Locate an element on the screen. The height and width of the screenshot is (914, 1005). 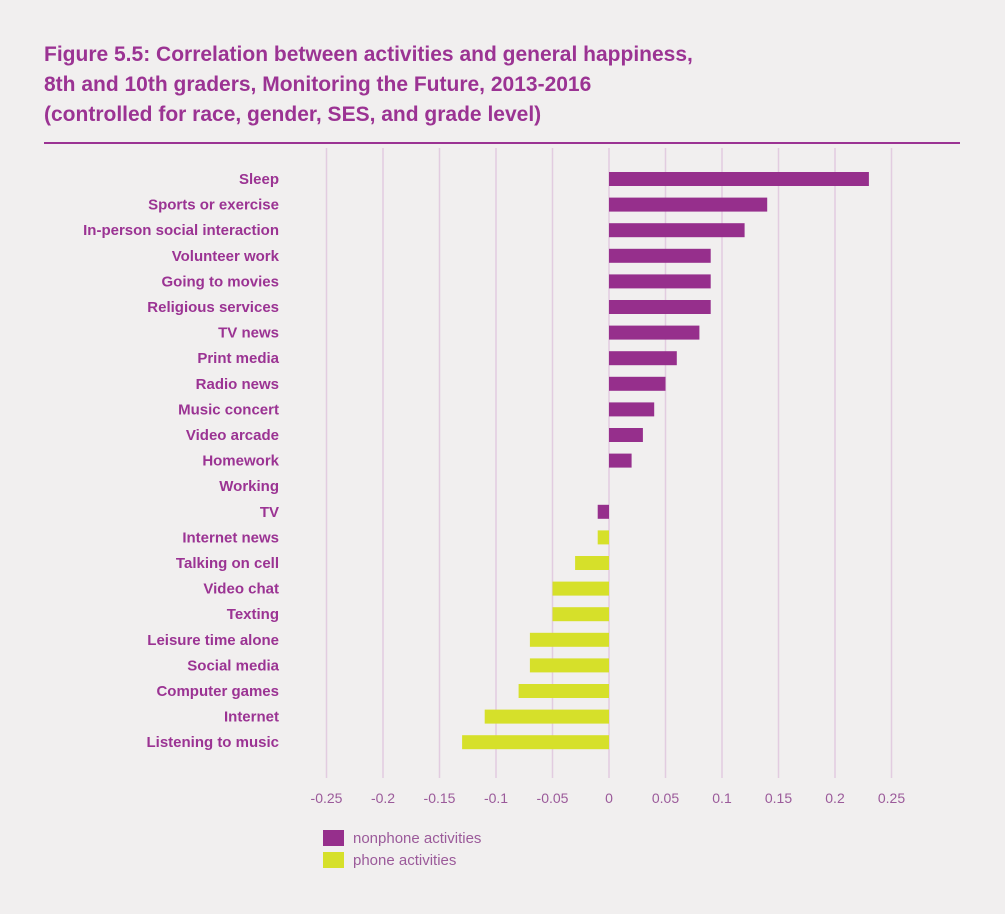
category-label: Religious services is located at coordinates (213, 307).